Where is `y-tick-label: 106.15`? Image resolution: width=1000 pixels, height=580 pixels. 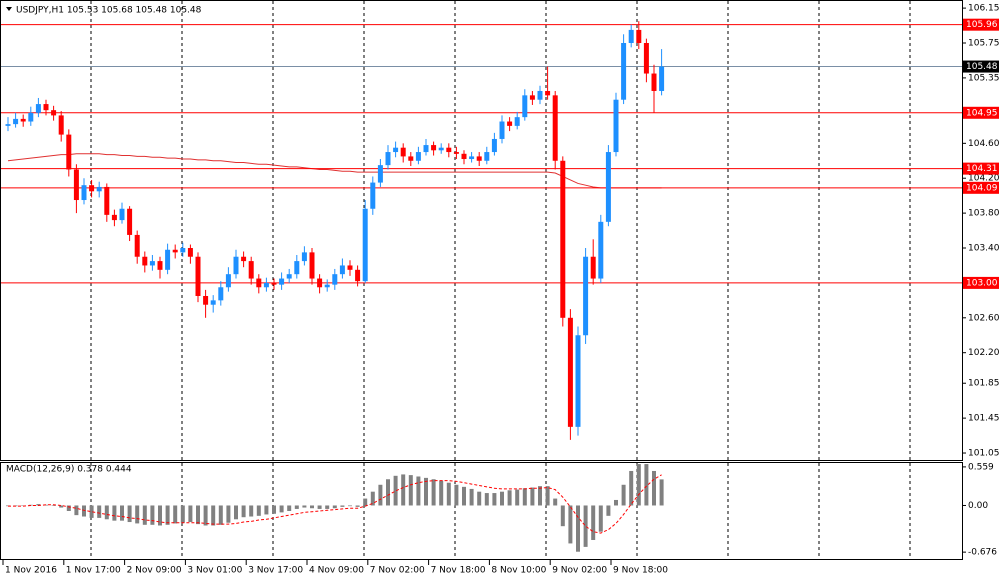
y-tick-label: 106.15 is located at coordinates (984, 9).